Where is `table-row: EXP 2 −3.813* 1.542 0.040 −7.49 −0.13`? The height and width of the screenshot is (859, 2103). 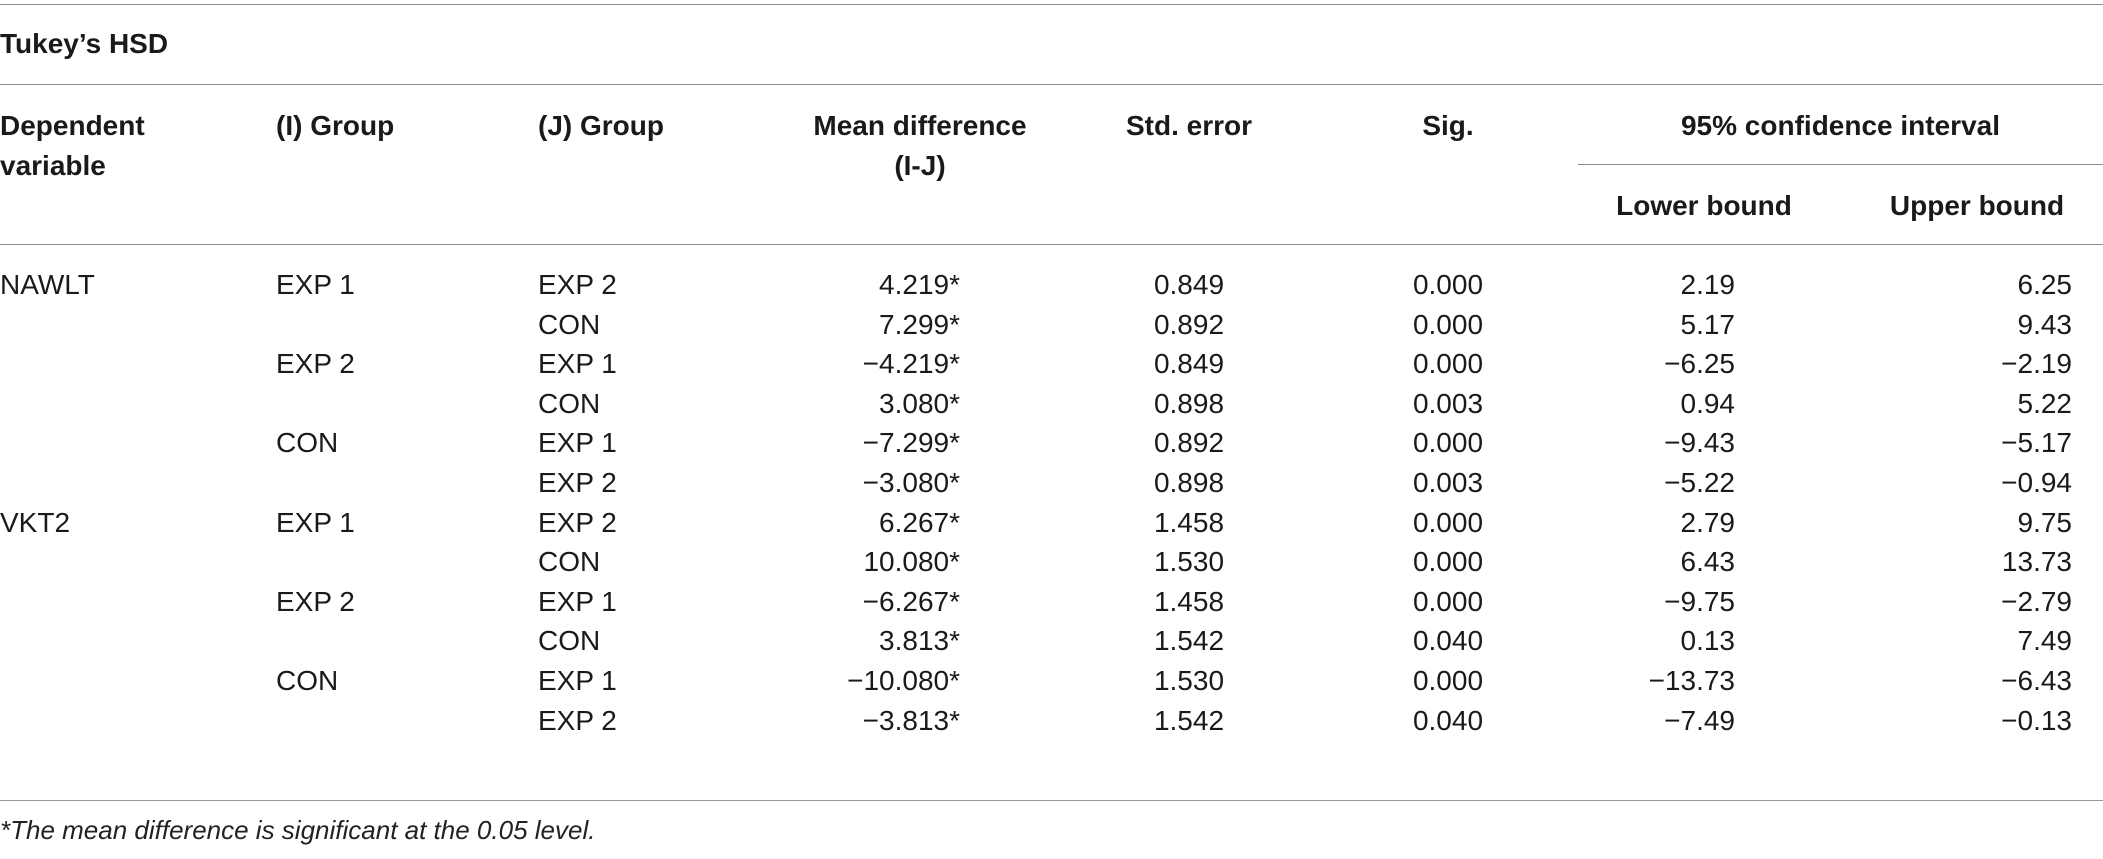 table-row: EXP 2 −3.813* 1.542 0.040 −7.49 −0.13 is located at coordinates (1051, 721).